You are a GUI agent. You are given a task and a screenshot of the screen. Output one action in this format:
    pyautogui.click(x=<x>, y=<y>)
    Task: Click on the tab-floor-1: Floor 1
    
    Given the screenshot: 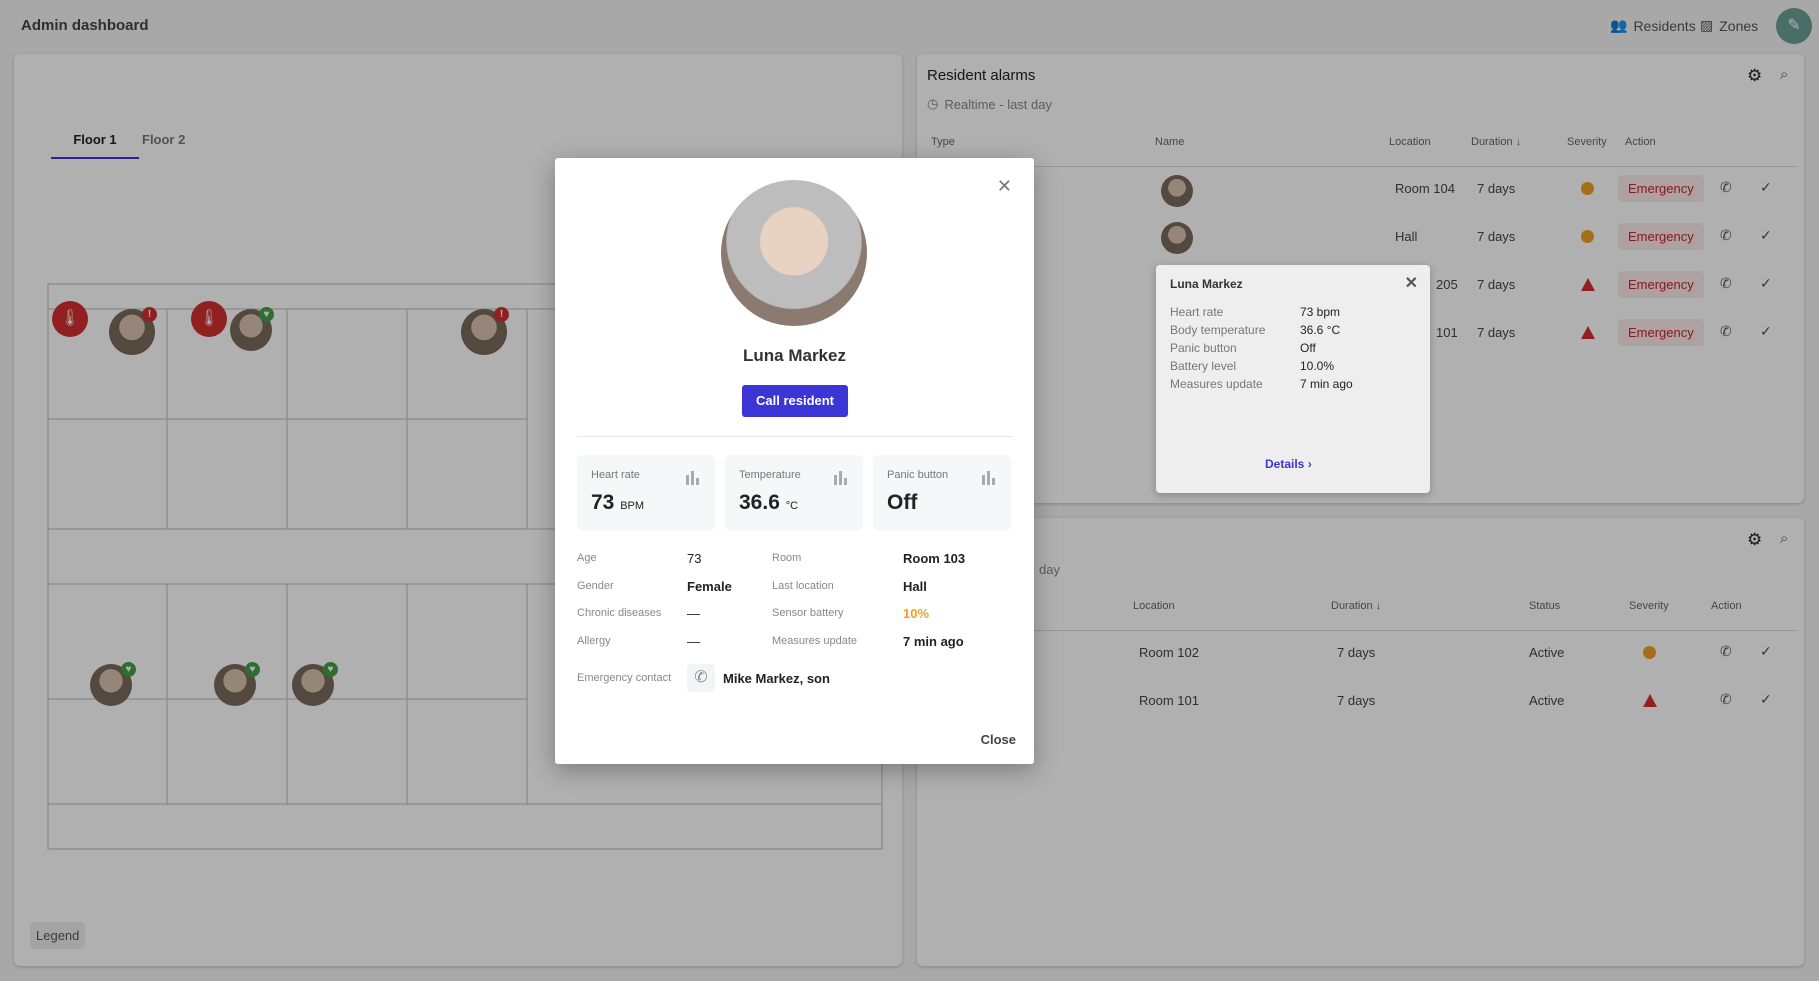 What is the action you would take?
    pyautogui.click(x=95, y=145)
    